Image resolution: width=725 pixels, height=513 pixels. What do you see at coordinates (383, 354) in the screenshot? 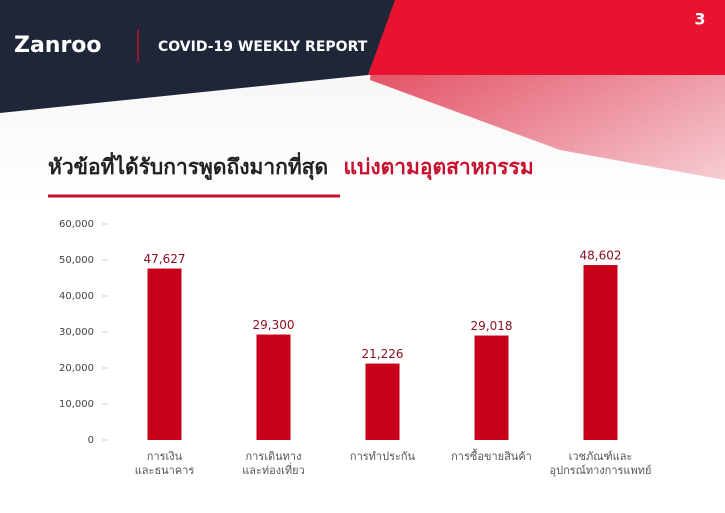
I see `value-label: 21,226` at bounding box center [383, 354].